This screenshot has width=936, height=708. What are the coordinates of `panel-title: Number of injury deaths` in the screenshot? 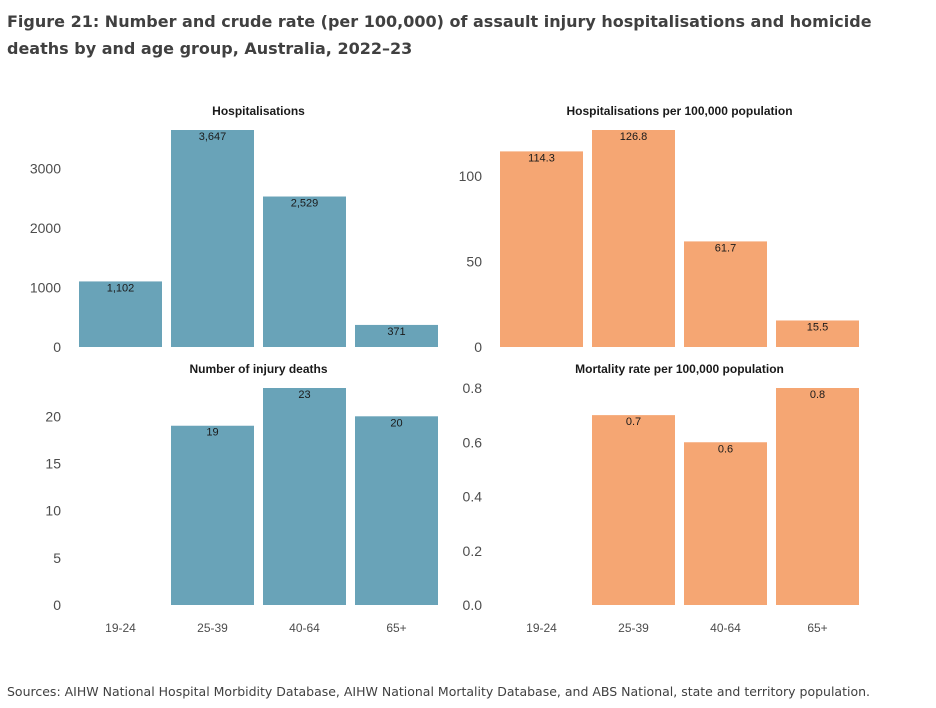 It's located at (258, 369).